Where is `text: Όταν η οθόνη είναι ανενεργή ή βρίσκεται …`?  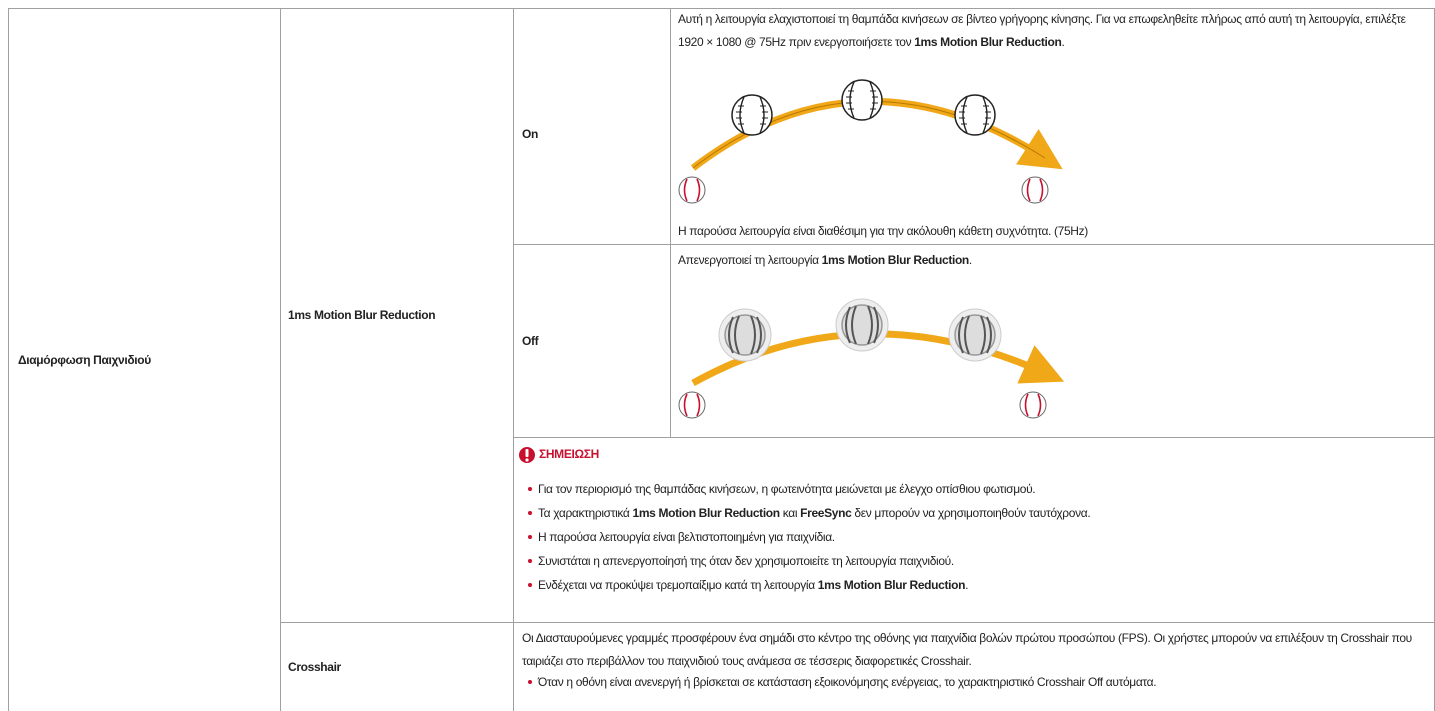
text: Όταν η οθόνη είναι ανενεργή ή βρίσκεται … is located at coordinates (847, 682).